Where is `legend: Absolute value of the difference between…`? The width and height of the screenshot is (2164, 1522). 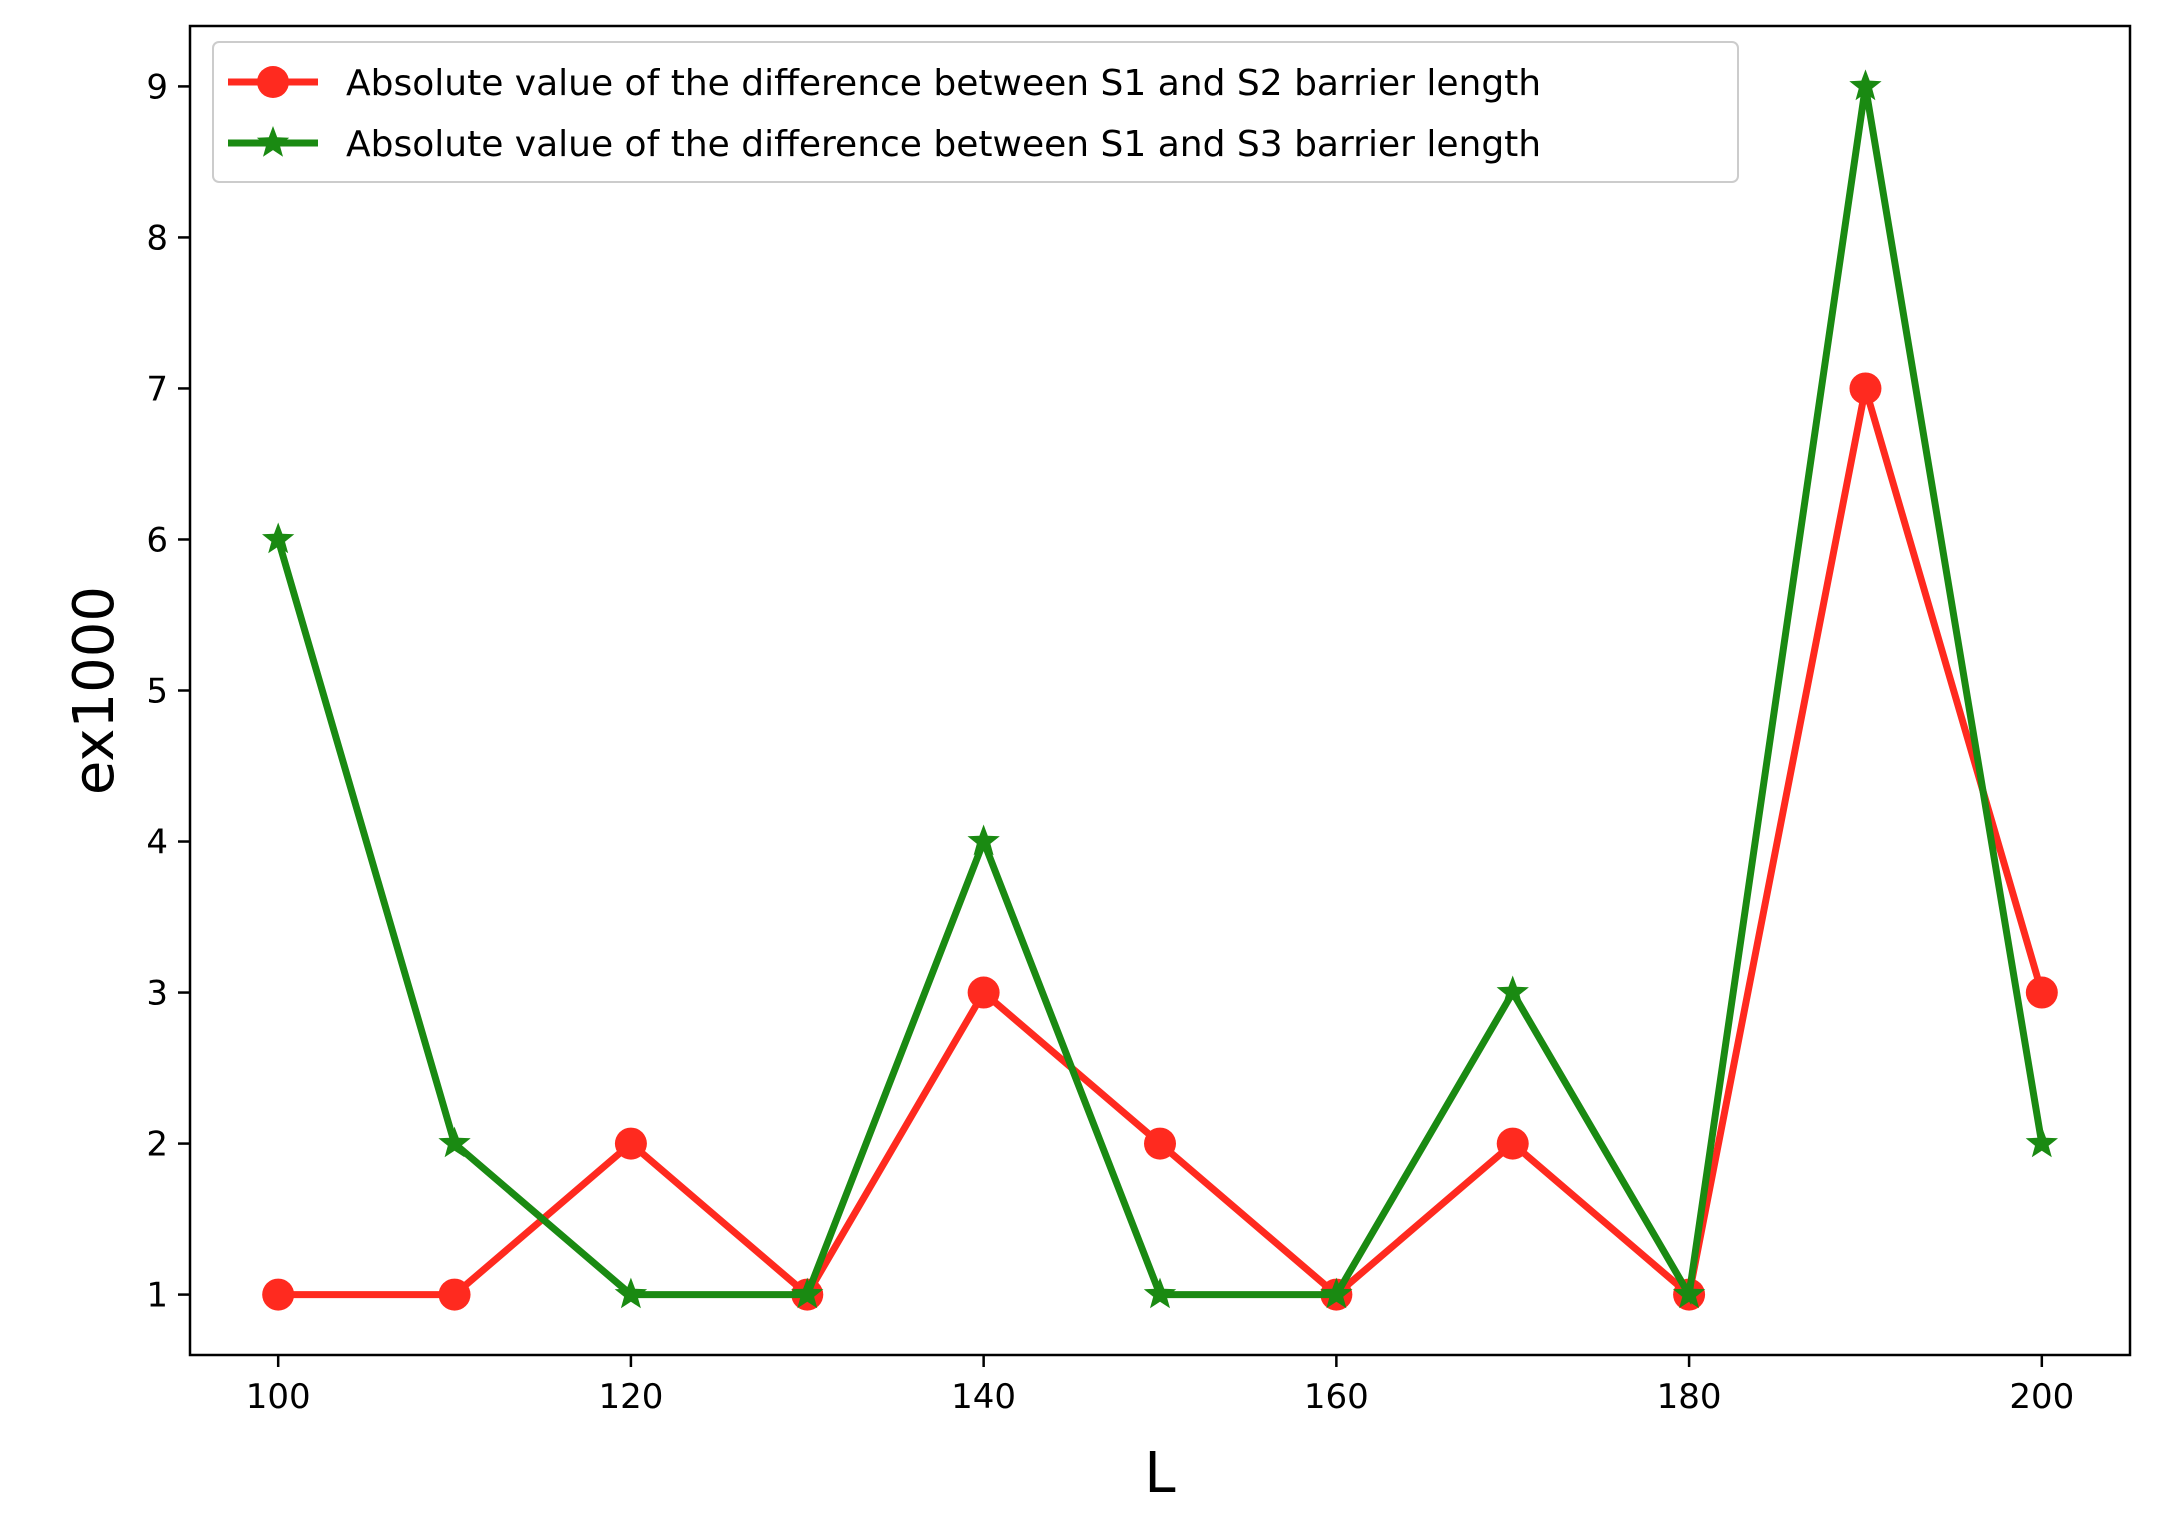 legend: Absolute value of the difference between… is located at coordinates (975, 112).